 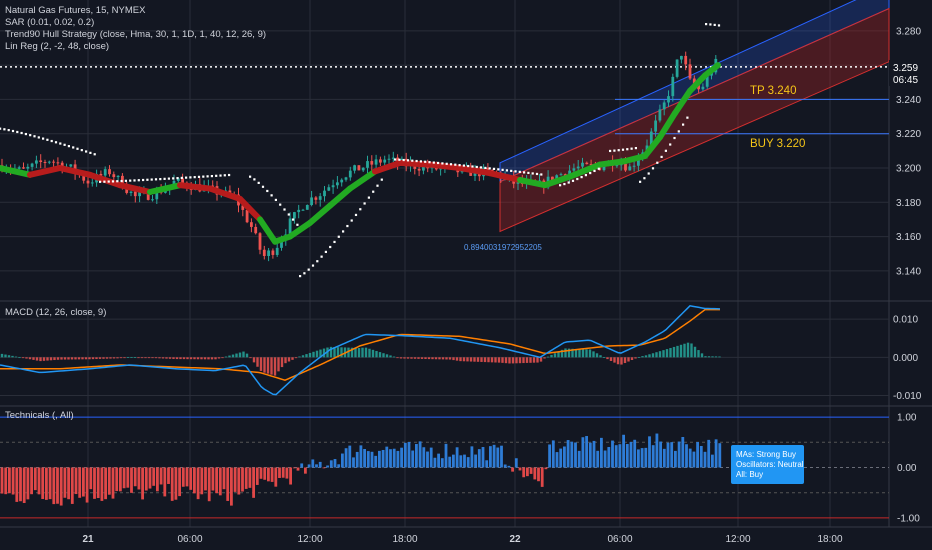 What do you see at coordinates (361, 469) in the screenshot?
I see `technicals-pane` at bounding box center [361, 469].